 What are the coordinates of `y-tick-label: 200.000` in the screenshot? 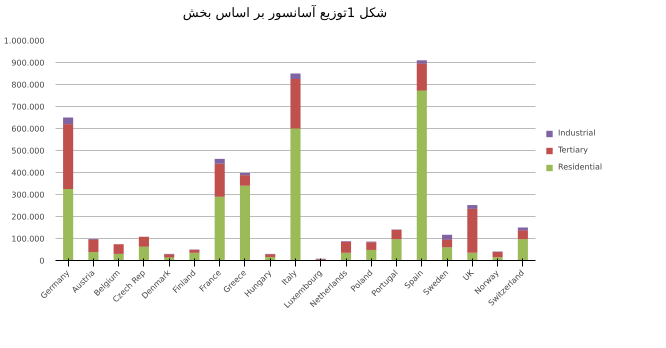 It's located at (28, 217).